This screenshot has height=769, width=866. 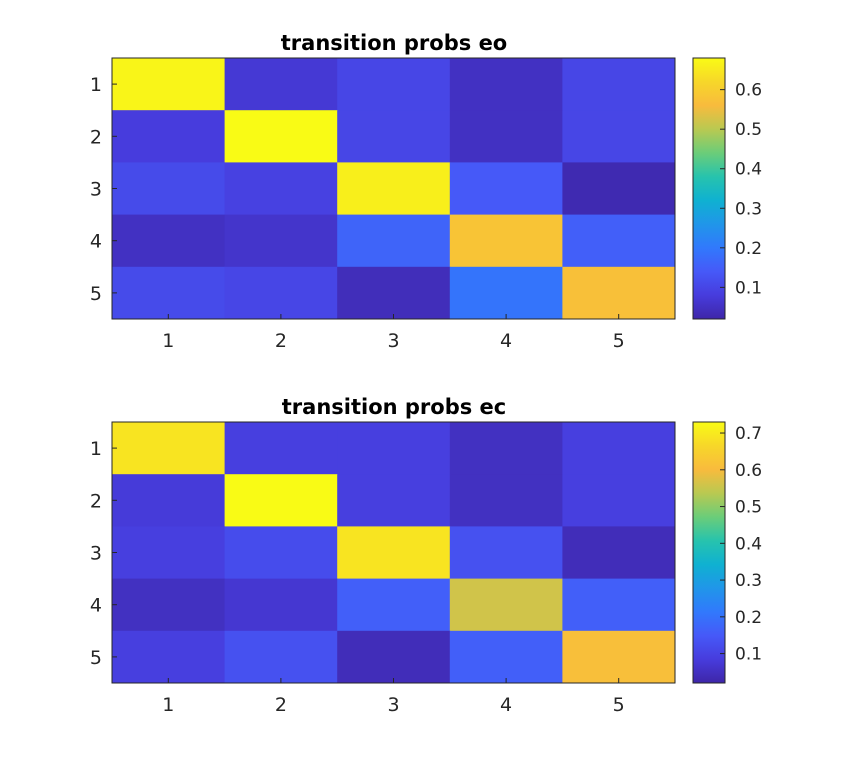 I want to click on colorbar-tick-label: 0.7, so click(x=748, y=434).